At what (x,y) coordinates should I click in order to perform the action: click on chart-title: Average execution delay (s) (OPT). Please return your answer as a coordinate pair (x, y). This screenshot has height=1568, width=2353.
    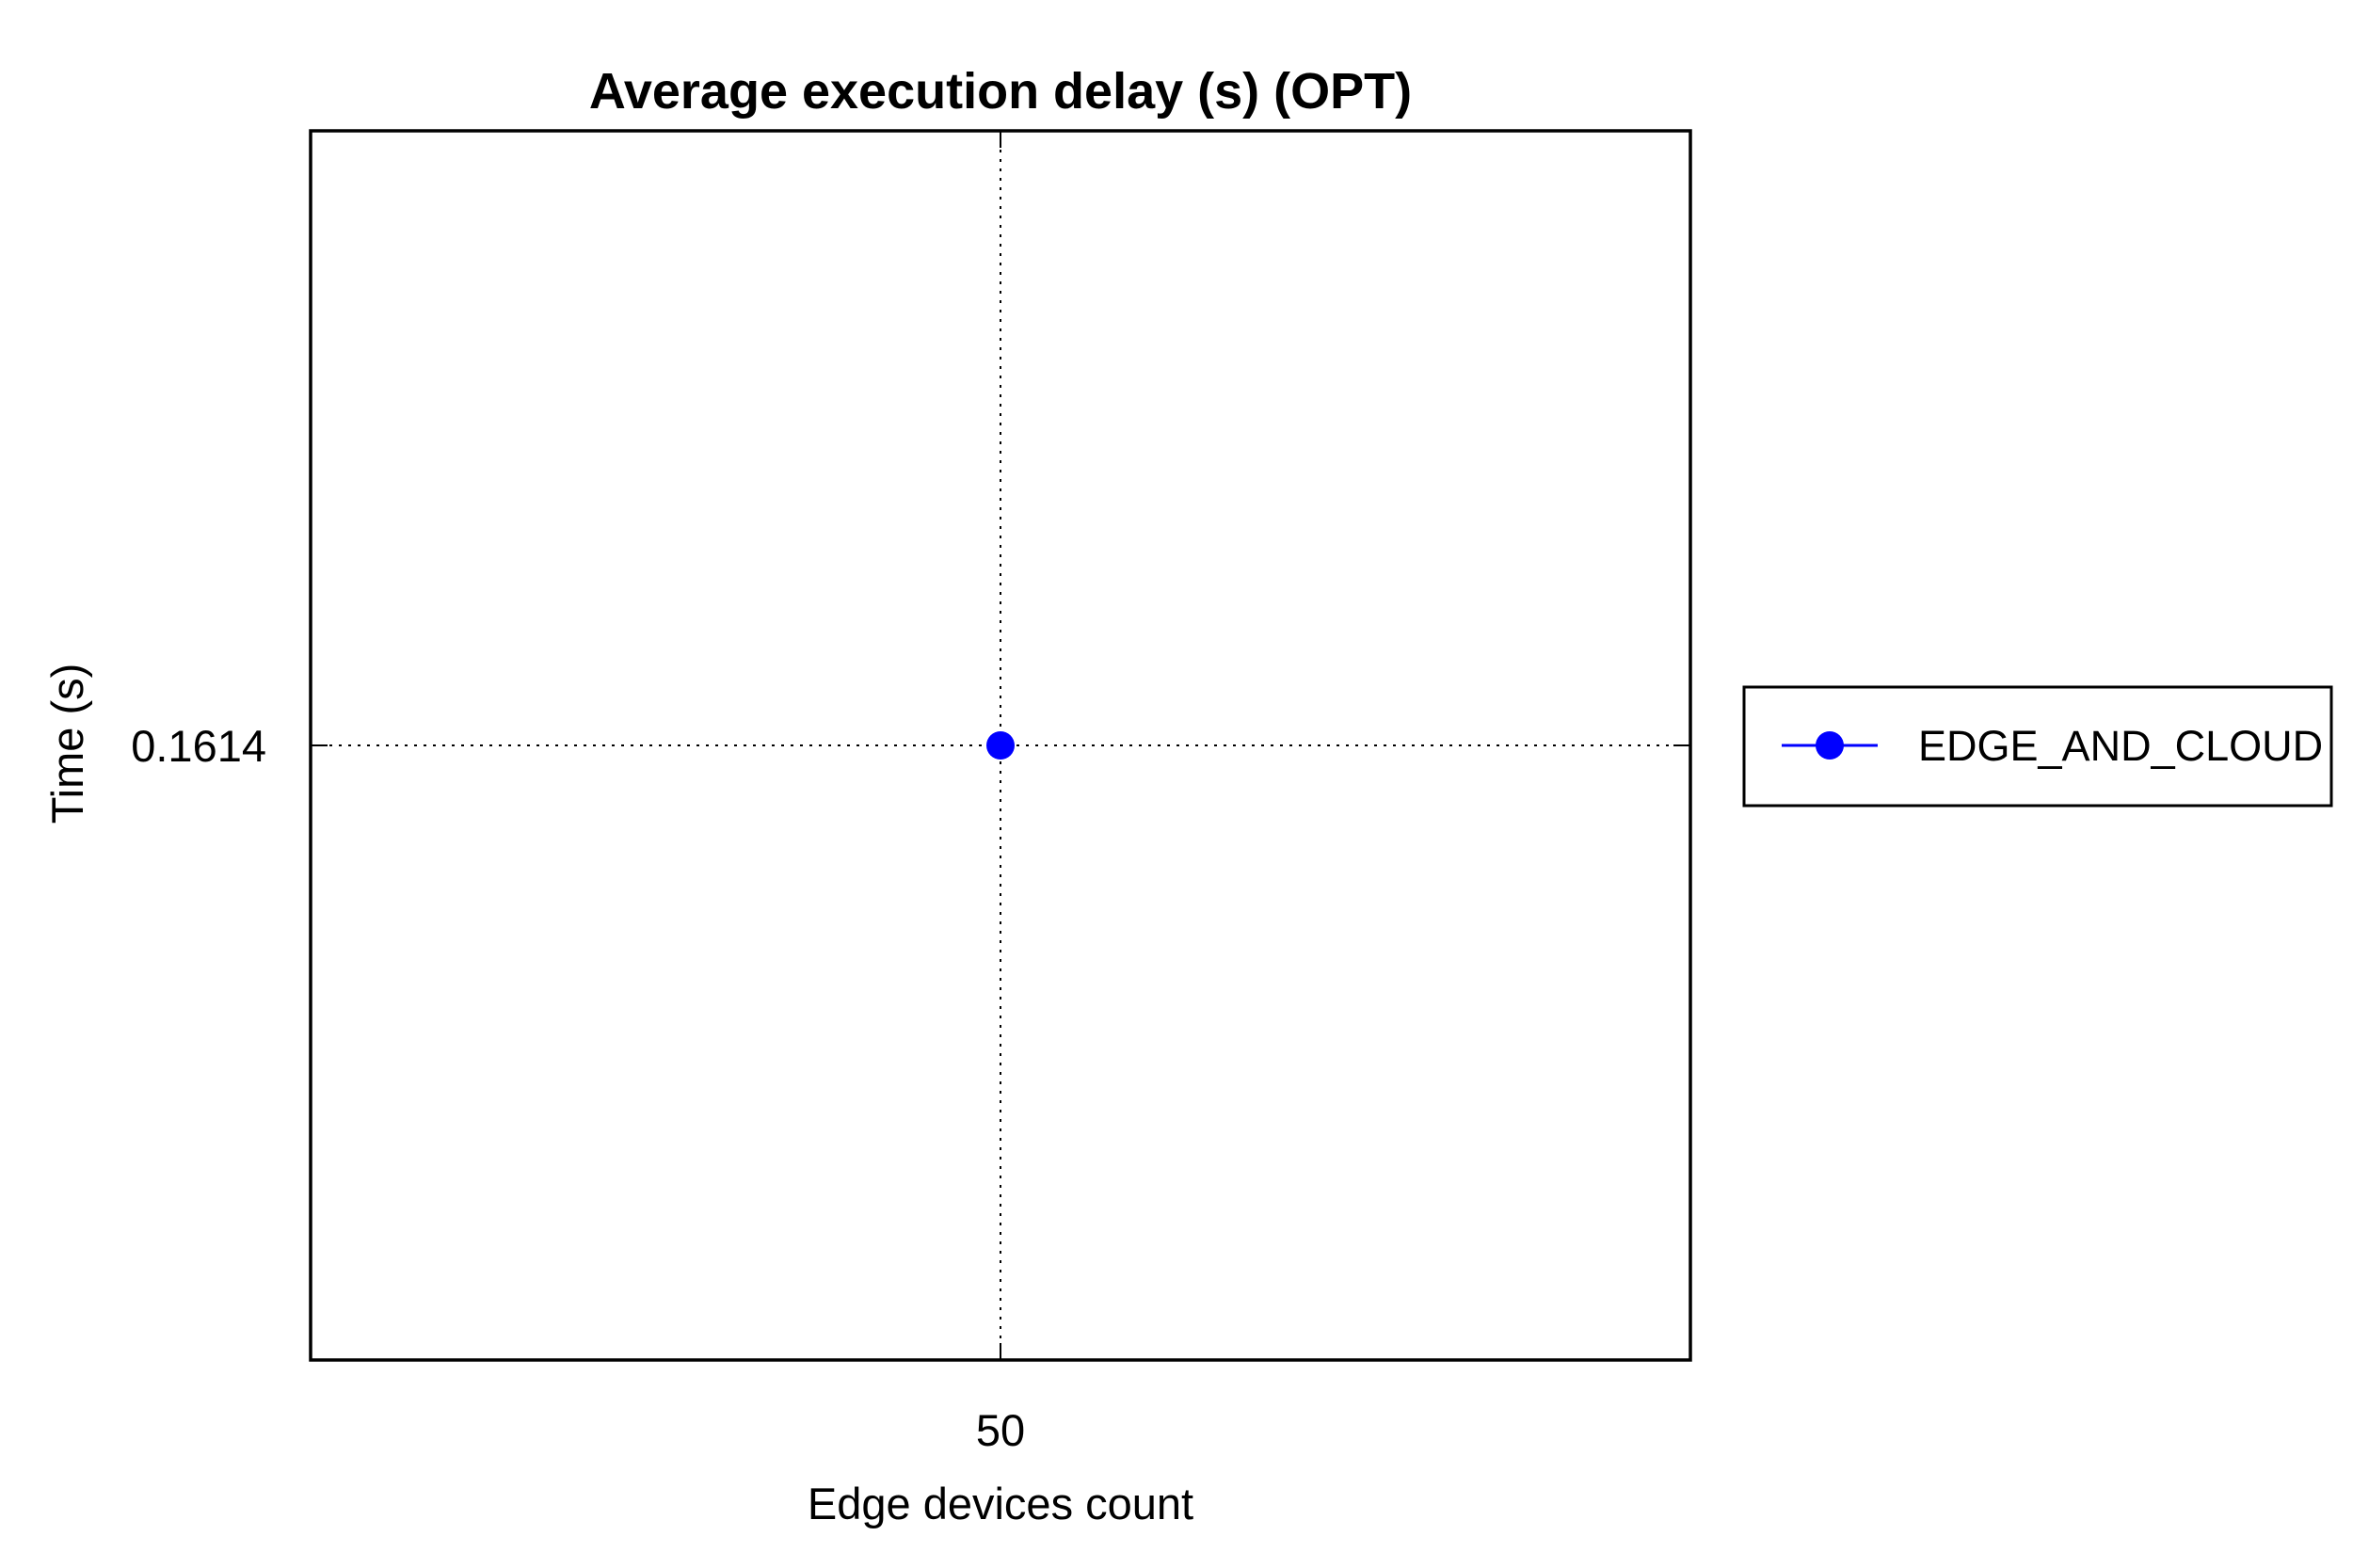
    Looking at the image, I should click on (1001, 91).